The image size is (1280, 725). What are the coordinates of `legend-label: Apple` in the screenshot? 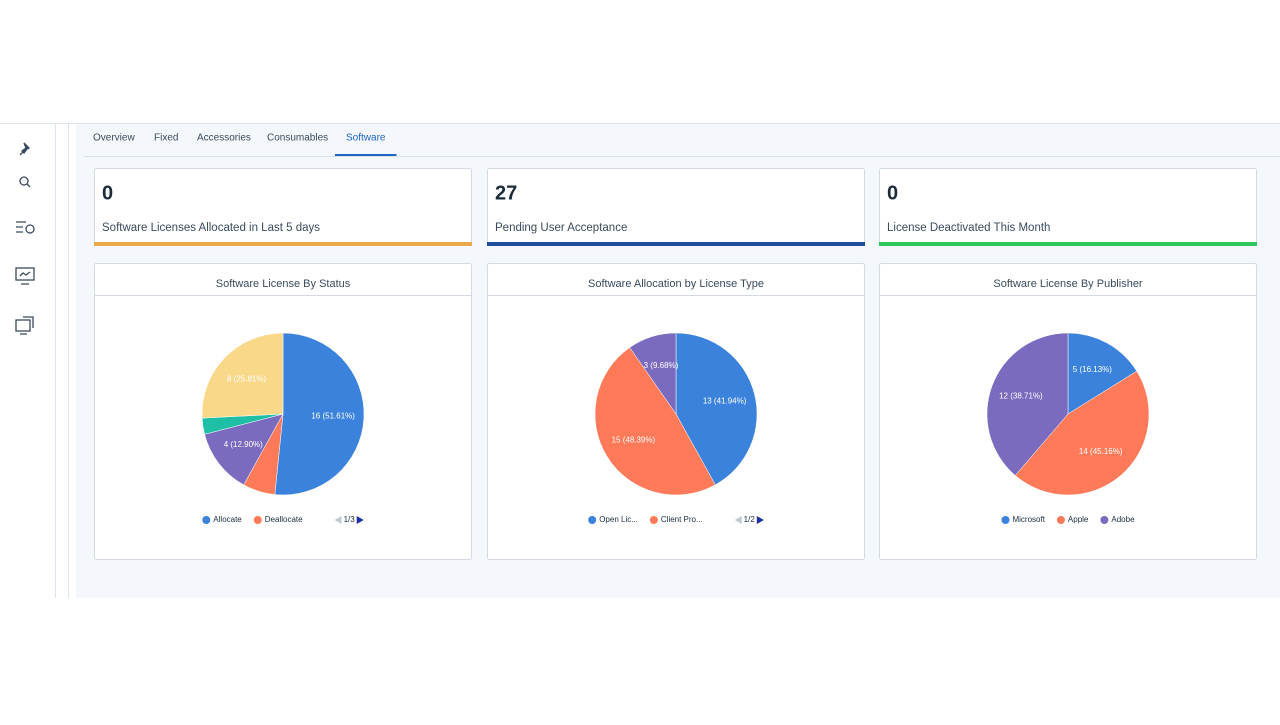 It's located at (1078, 519).